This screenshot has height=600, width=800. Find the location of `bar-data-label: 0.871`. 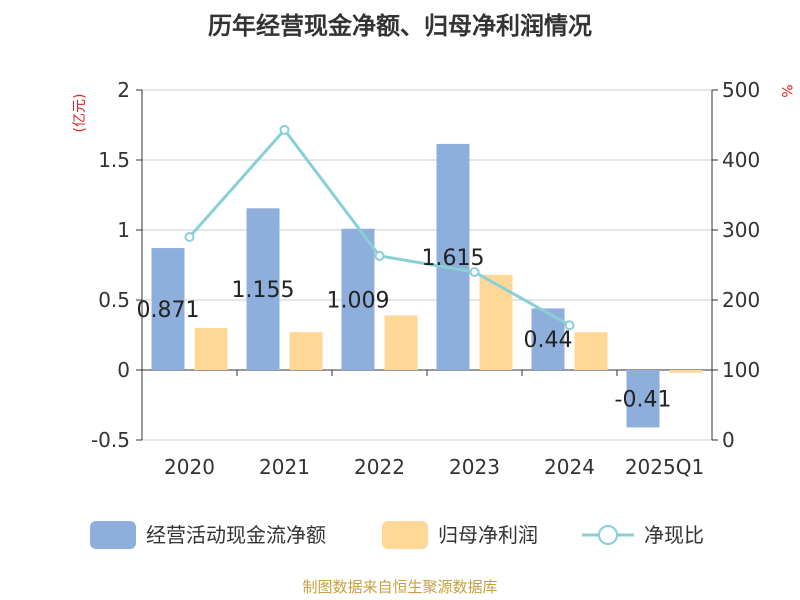

bar-data-label: 0.871 is located at coordinates (168, 310).